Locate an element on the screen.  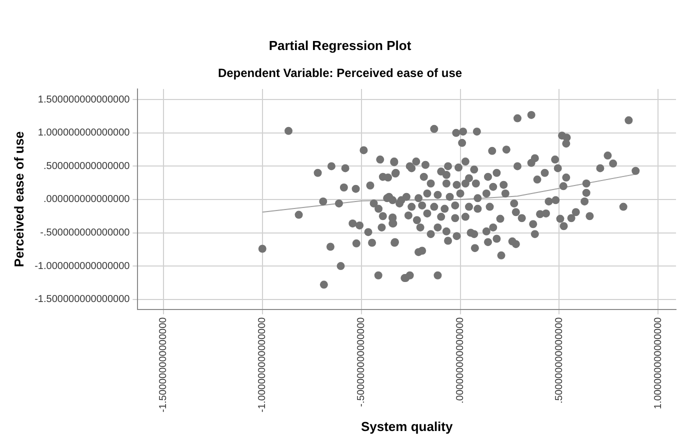
x-axis-title: System quality is located at coordinates (407, 426).